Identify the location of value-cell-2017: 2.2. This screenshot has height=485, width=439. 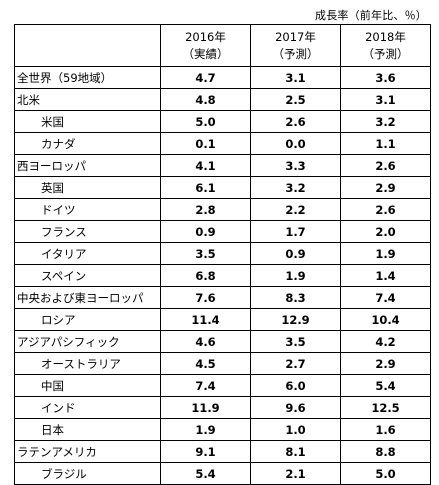
(295, 209).